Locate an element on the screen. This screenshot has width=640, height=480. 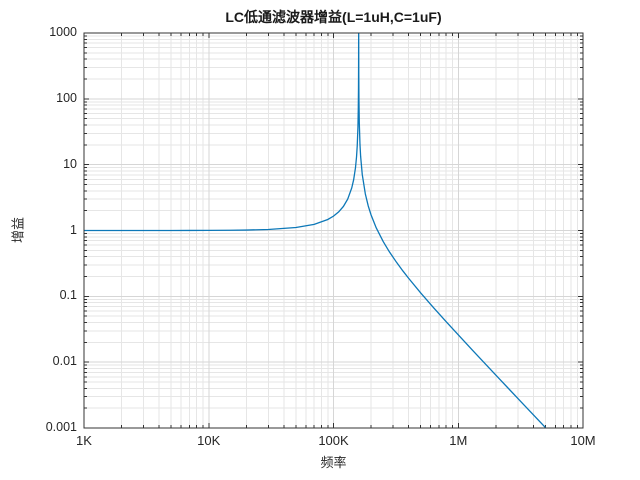
x-tick-label: 10K is located at coordinates (209, 440).